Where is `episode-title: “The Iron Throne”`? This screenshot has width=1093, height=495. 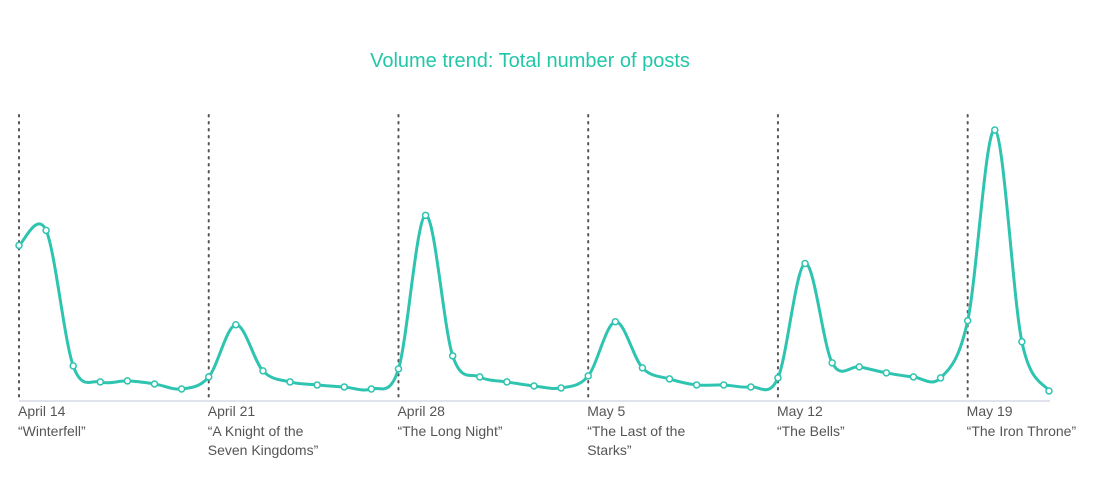
episode-title: “The Iron Throne” is located at coordinates (1021, 431).